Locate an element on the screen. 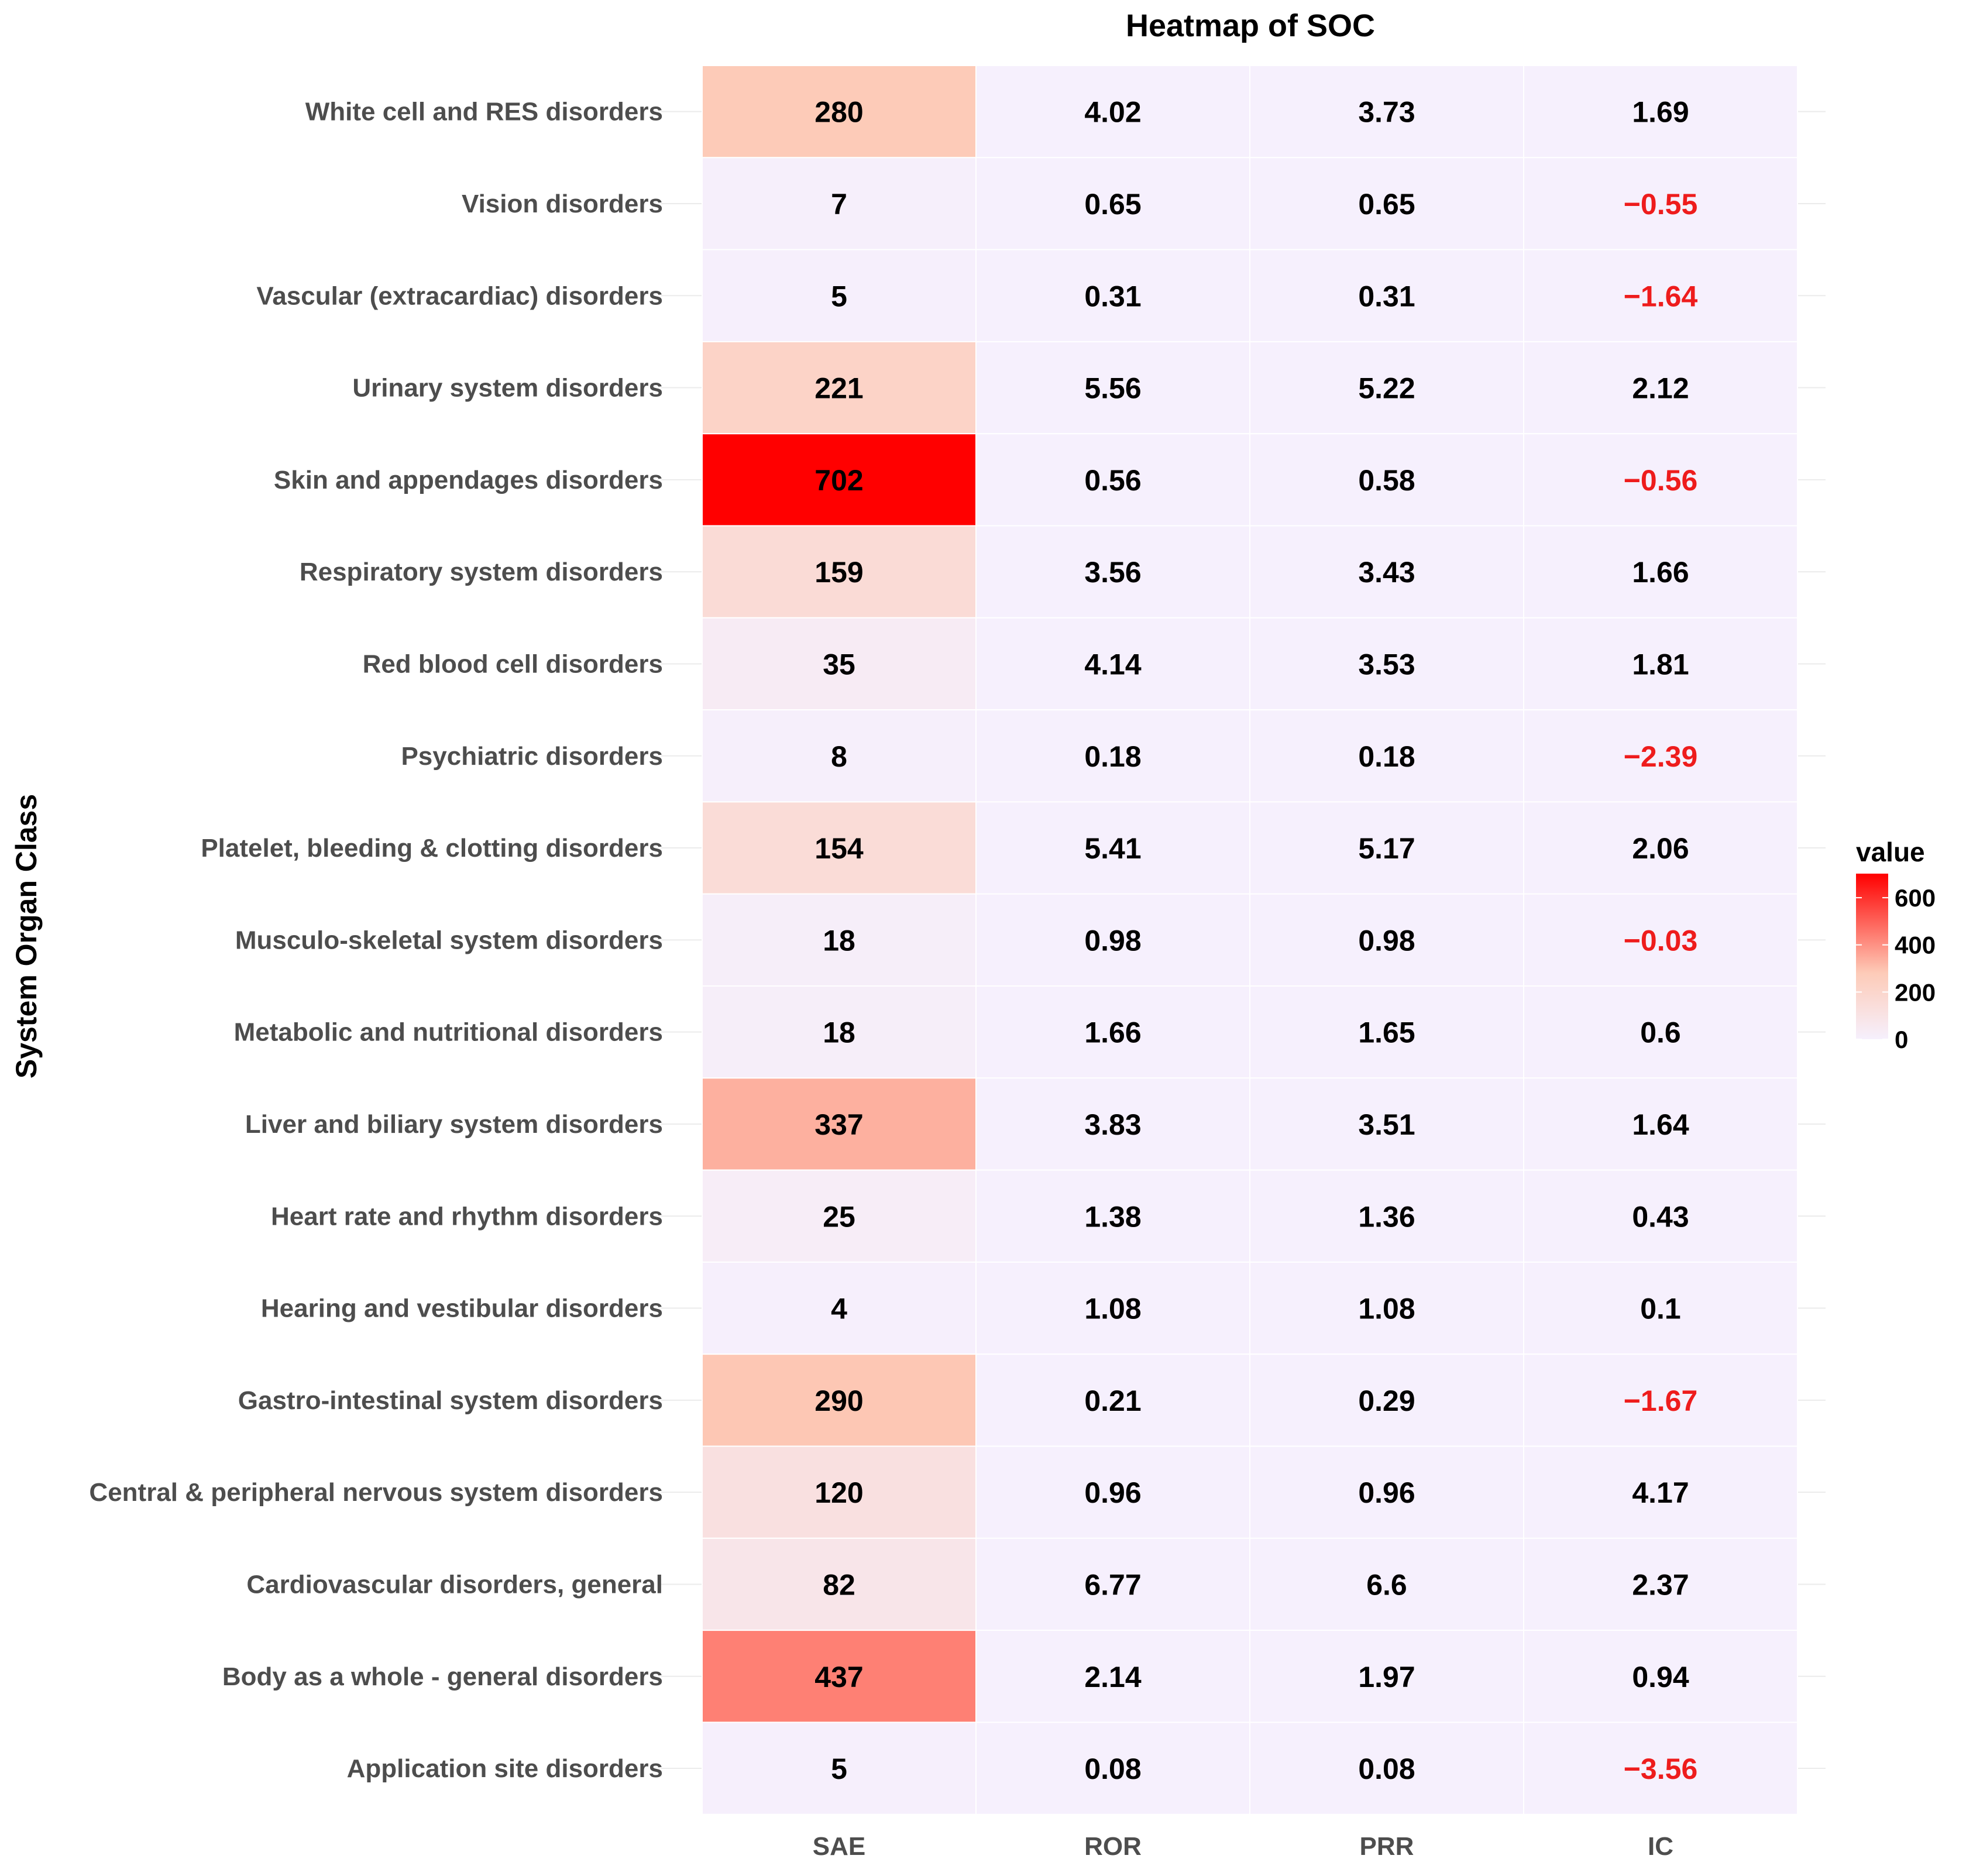 This screenshot has width=1966, height=1876. cell-value-label: 3.83 is located at coordinates (1112, 1124).